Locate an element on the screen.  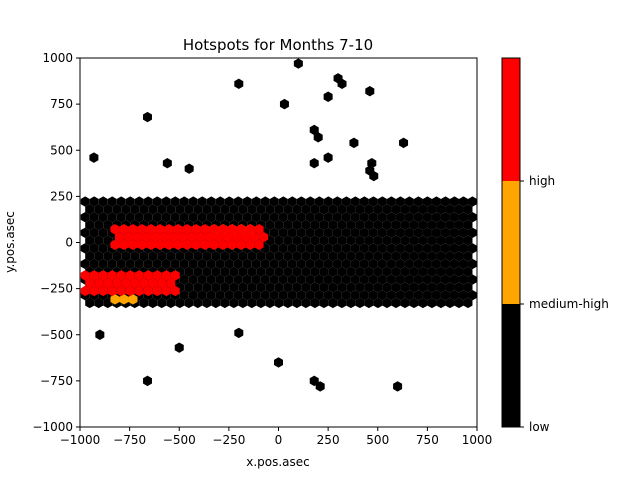
colorbar-frame is located at coordinates (511, 242).